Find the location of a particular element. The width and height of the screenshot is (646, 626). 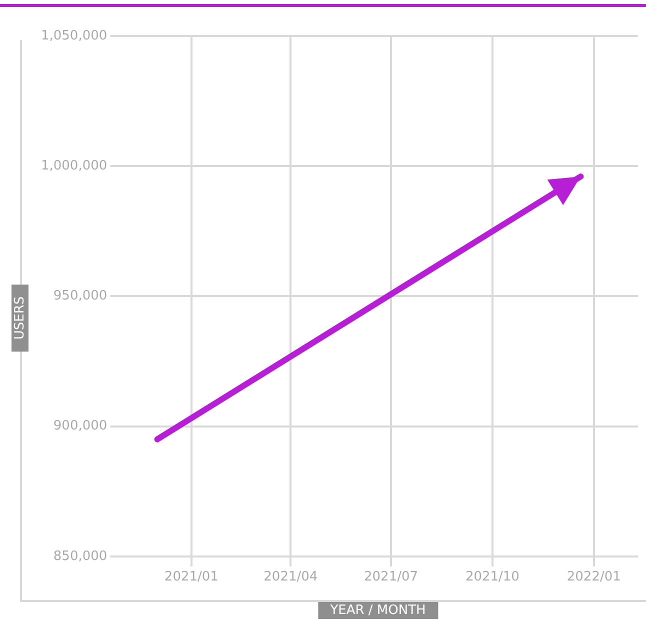

y-axis-title: USERS is located at coordinates (20, 318).